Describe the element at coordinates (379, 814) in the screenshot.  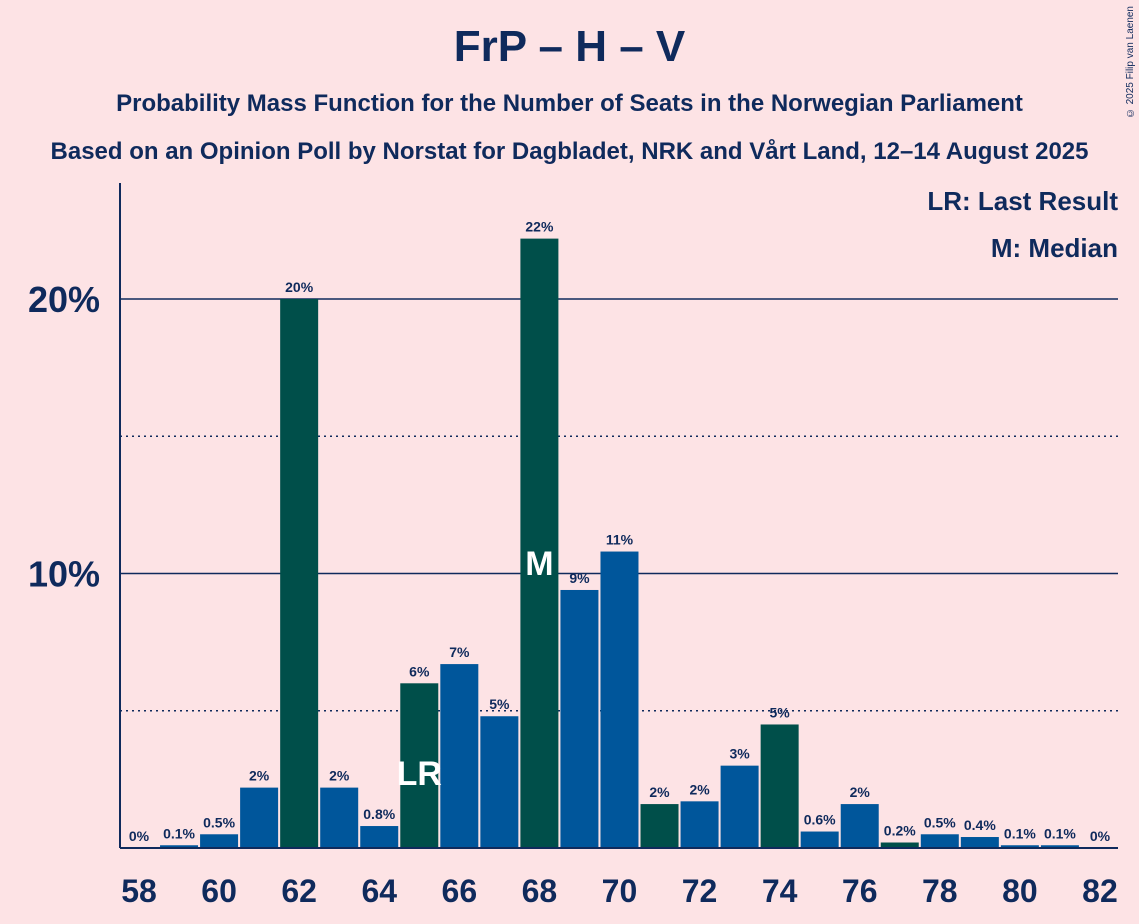
I see `data-label-64: 0.8%` at that location.